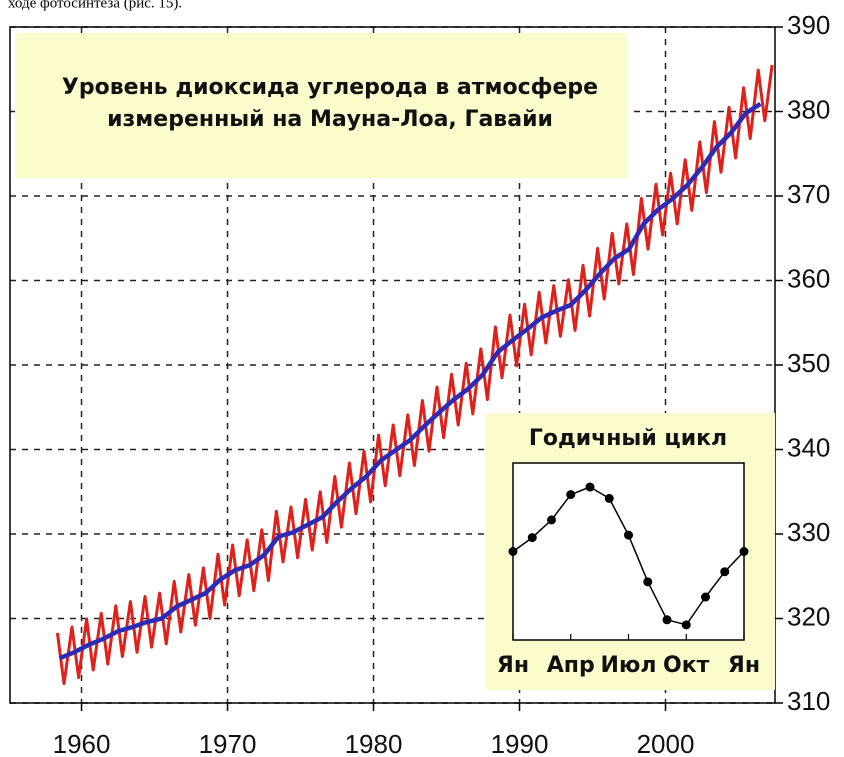 The image size is (844, 757). I want to click on y-tick-label: 310, so click(808, 701).